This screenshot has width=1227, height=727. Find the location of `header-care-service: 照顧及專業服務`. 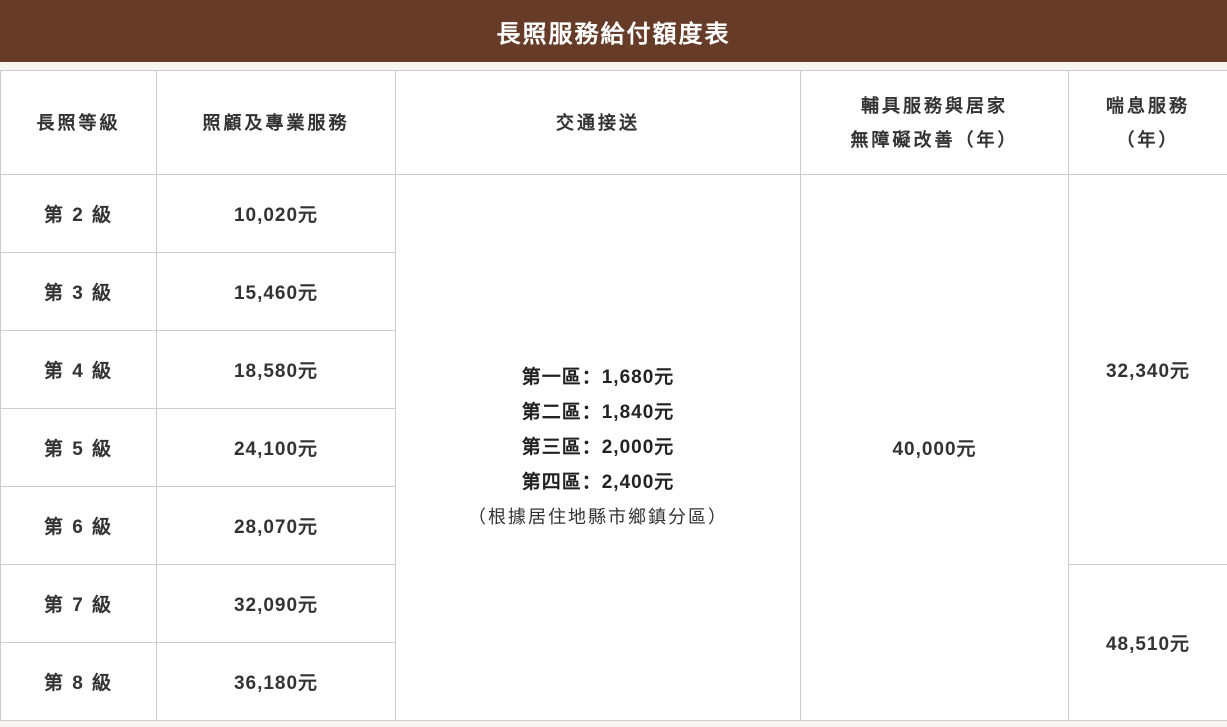

header-care-service: 照顧及專業服務 is located at coordinates (276, 122).